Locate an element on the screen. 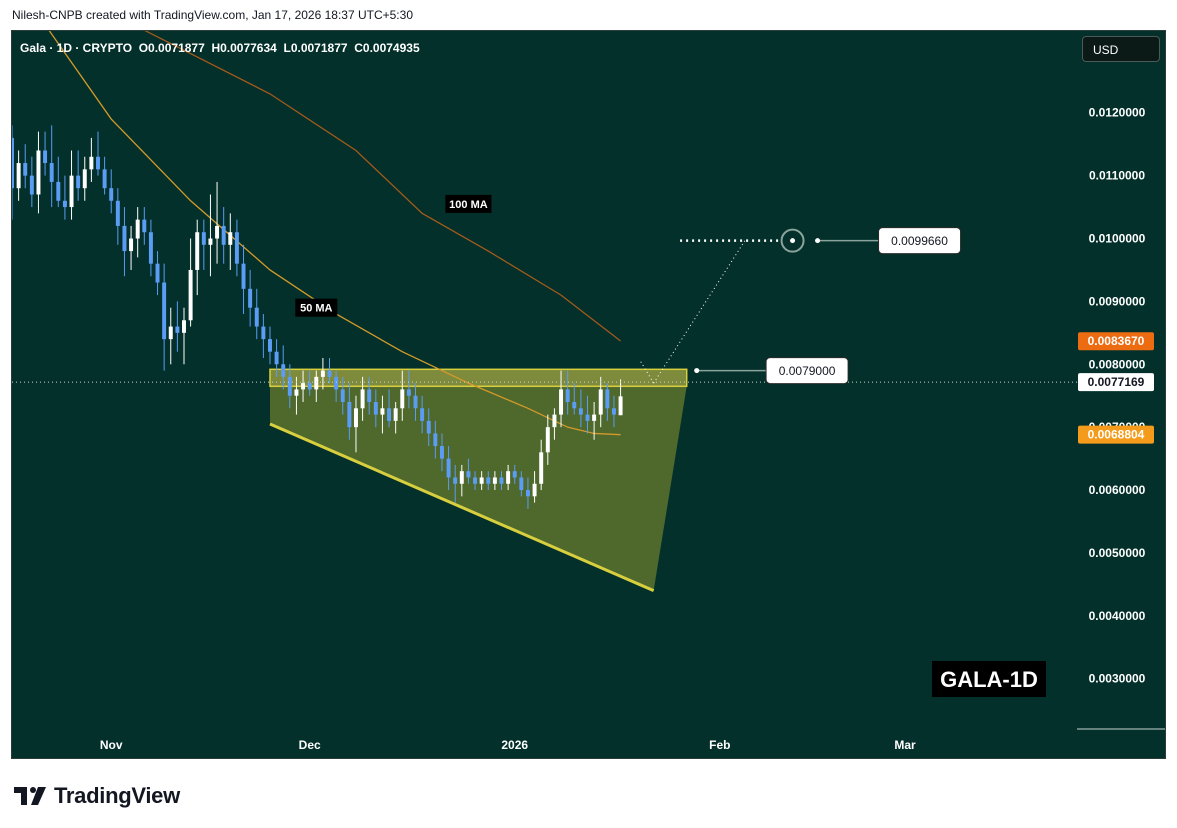 The width and height of the screenshot is (1177, 828). x-tick-label: 2026 is located at coordinates (514, 745).